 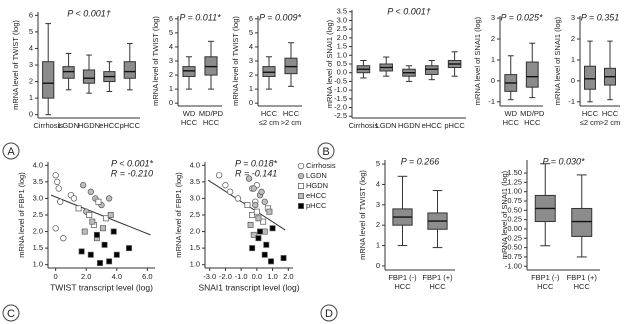 I want to click on y-tick-label: -2.0, so click(x=340, y=107).